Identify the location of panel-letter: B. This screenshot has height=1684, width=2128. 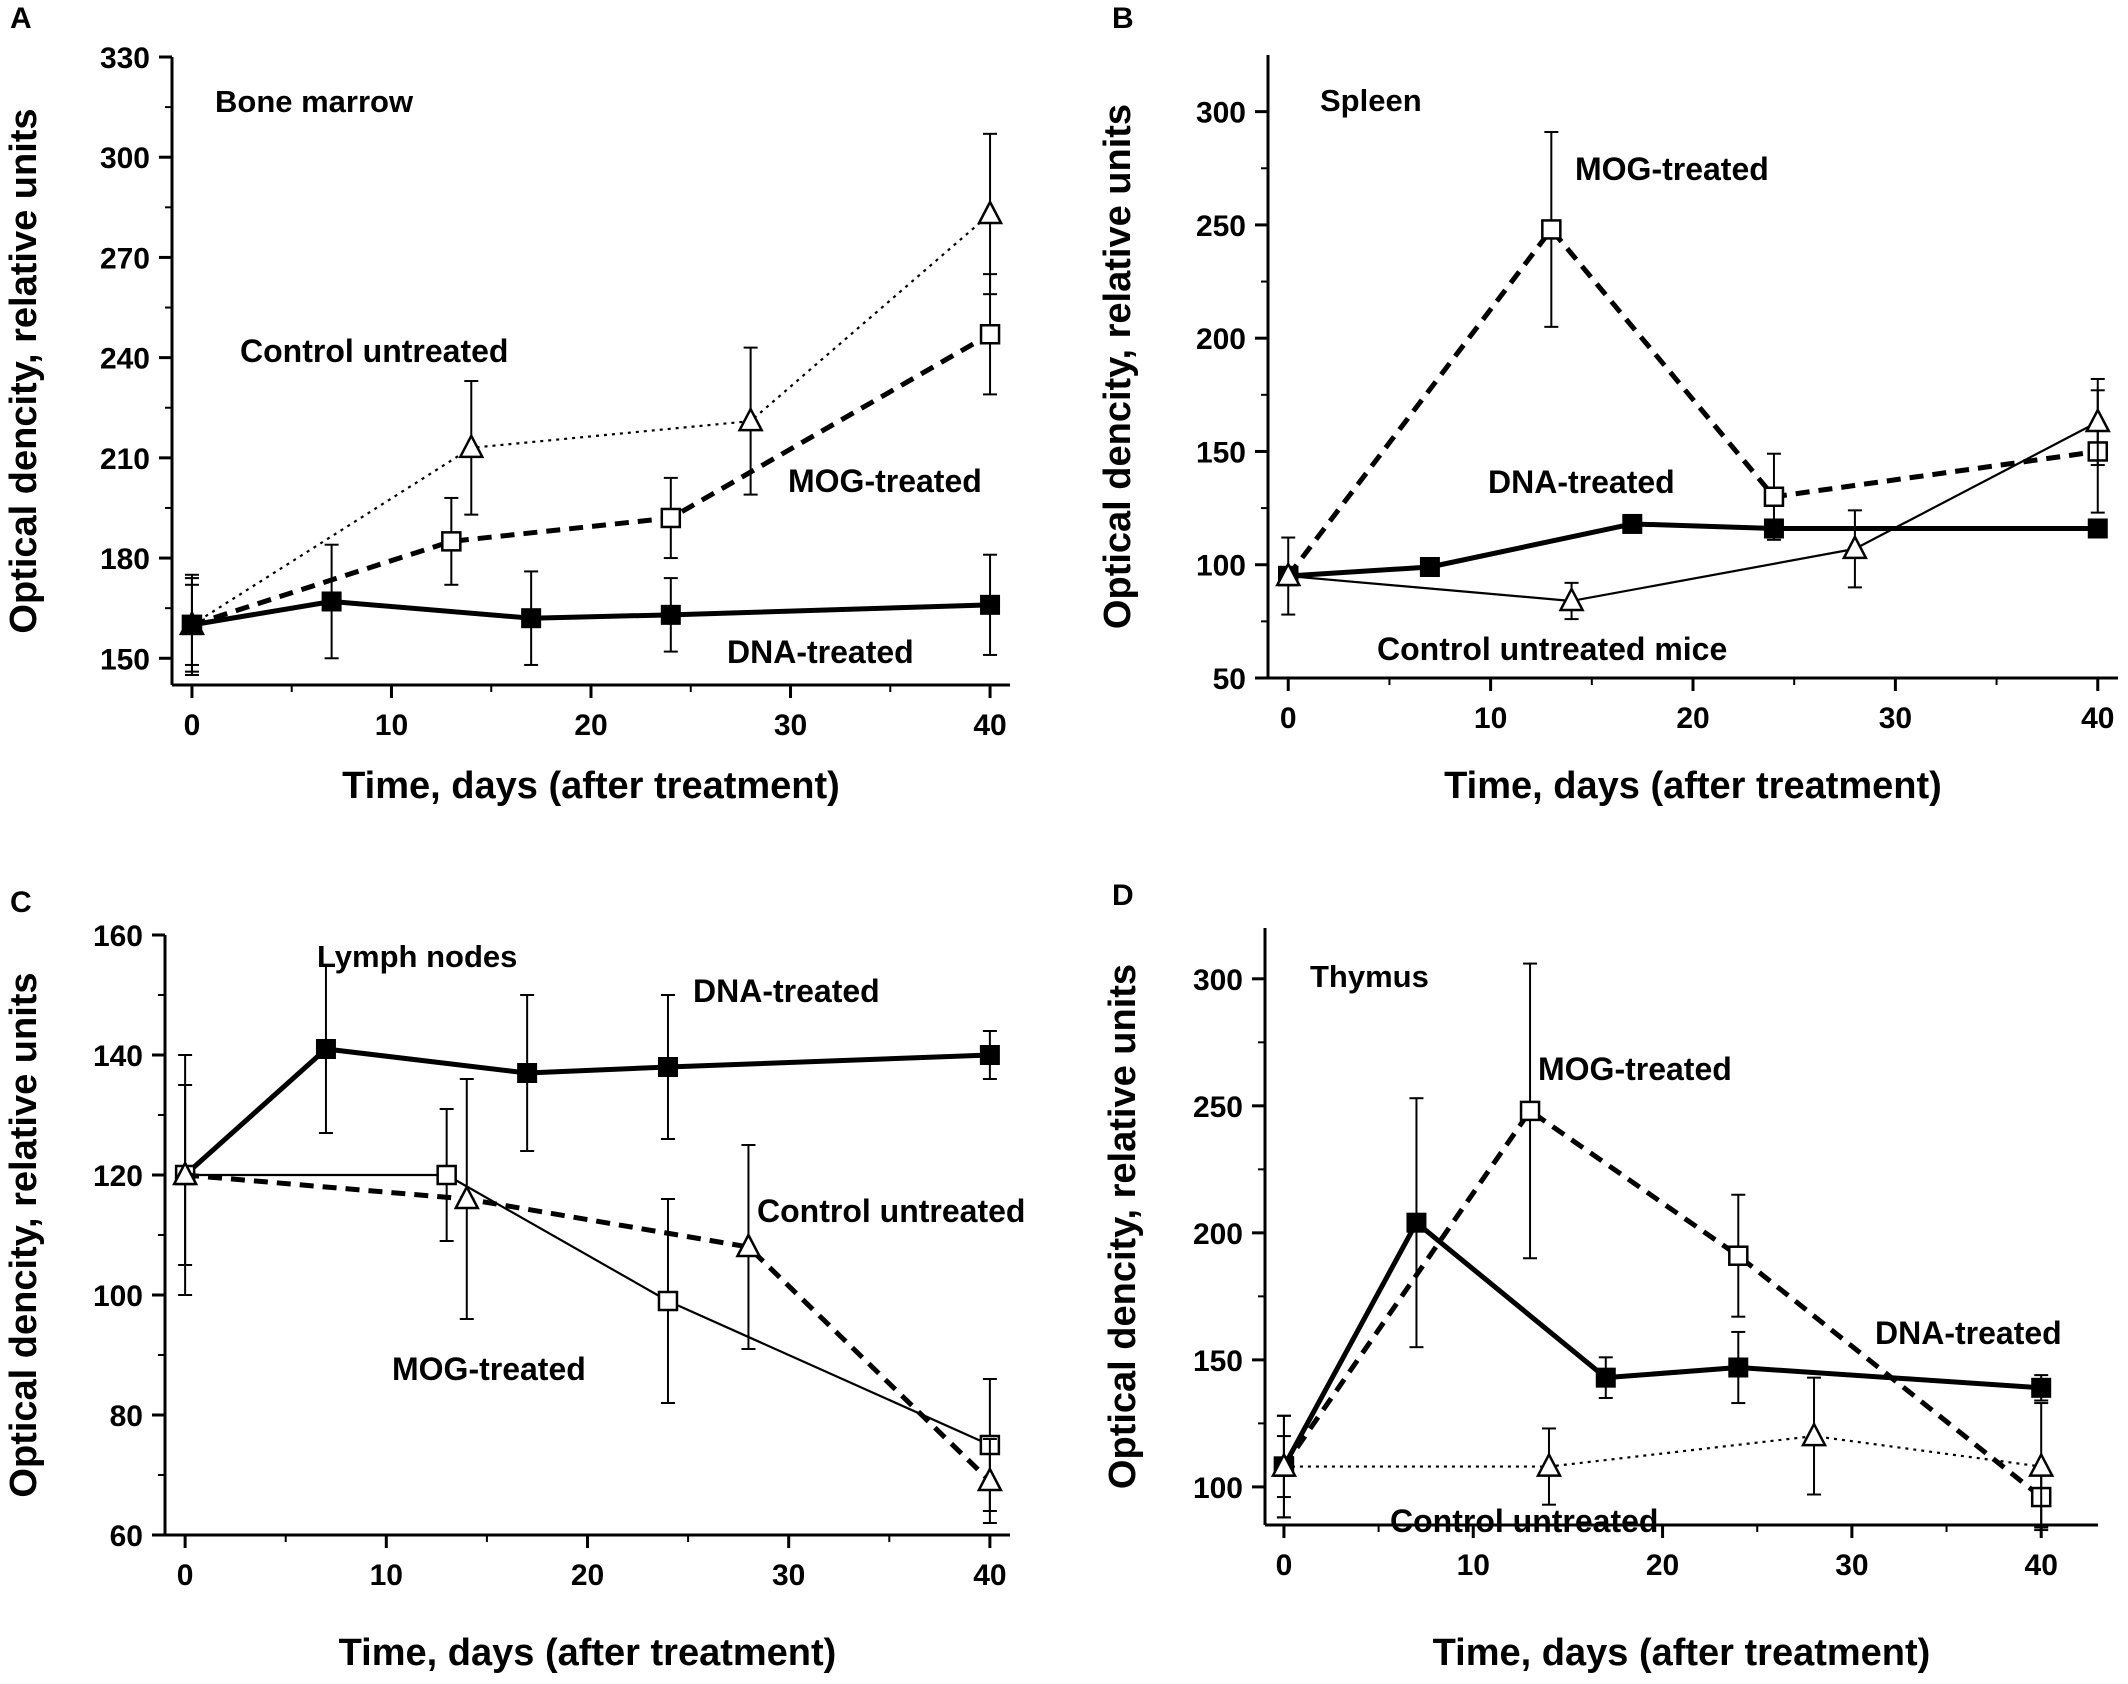
(1123, 18).